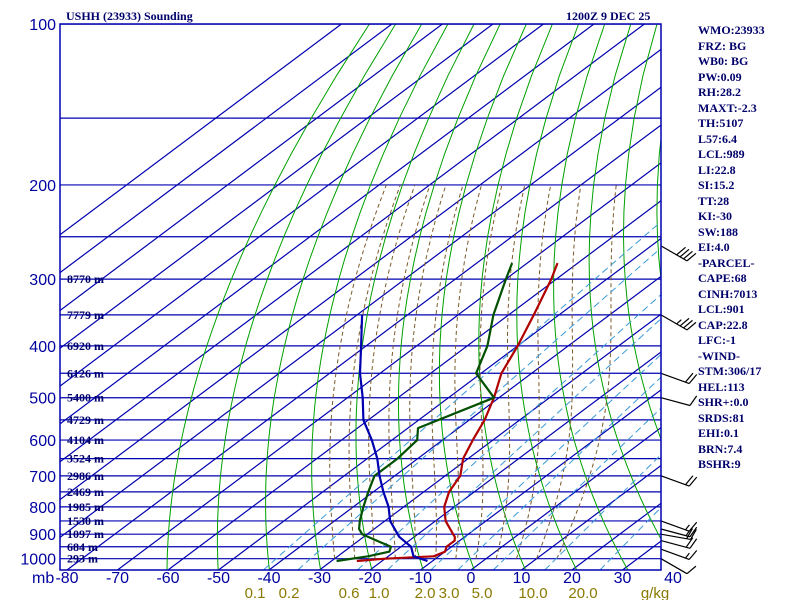 The width and height of the screenshot is (800, 600). What do you see at coordinates (655, 592) in the screenshot?
I see `mixing-ratio-label: g/kg` at bounding box center [655, 592].